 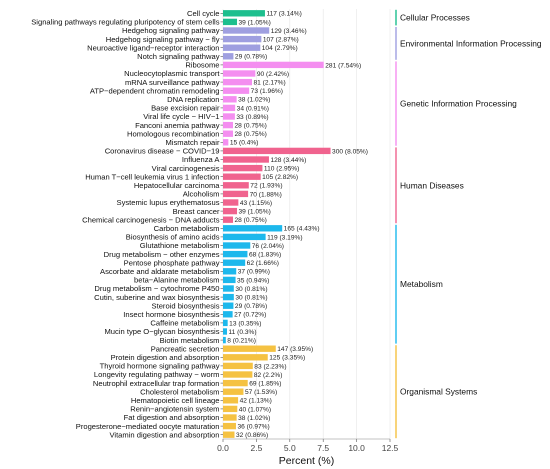 What do you see at coordinates (432, 185) in the screenshot?
I see `group-label: Human Diseases` at bounding box center [432, 185].